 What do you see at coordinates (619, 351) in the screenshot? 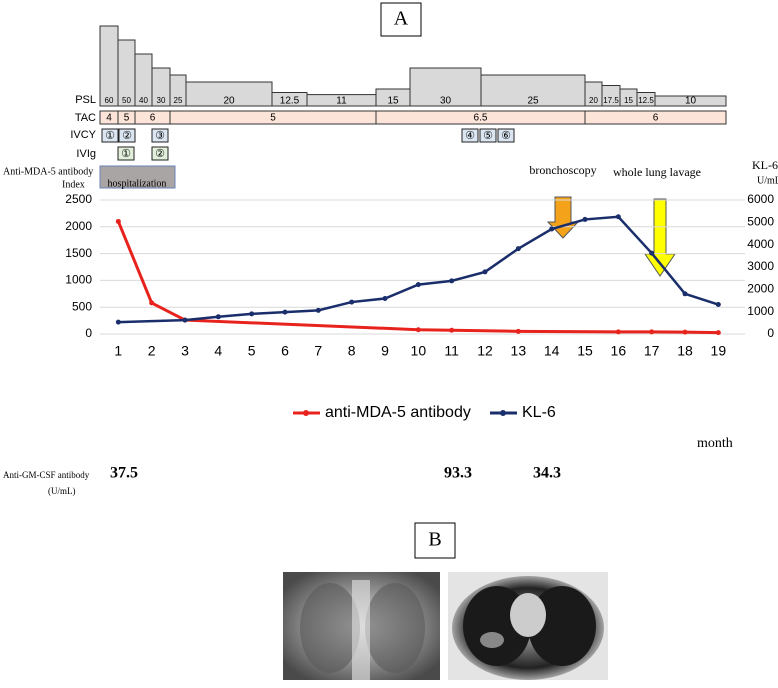
I see `x-tick-label: 16` at bounding box center [619, 351].